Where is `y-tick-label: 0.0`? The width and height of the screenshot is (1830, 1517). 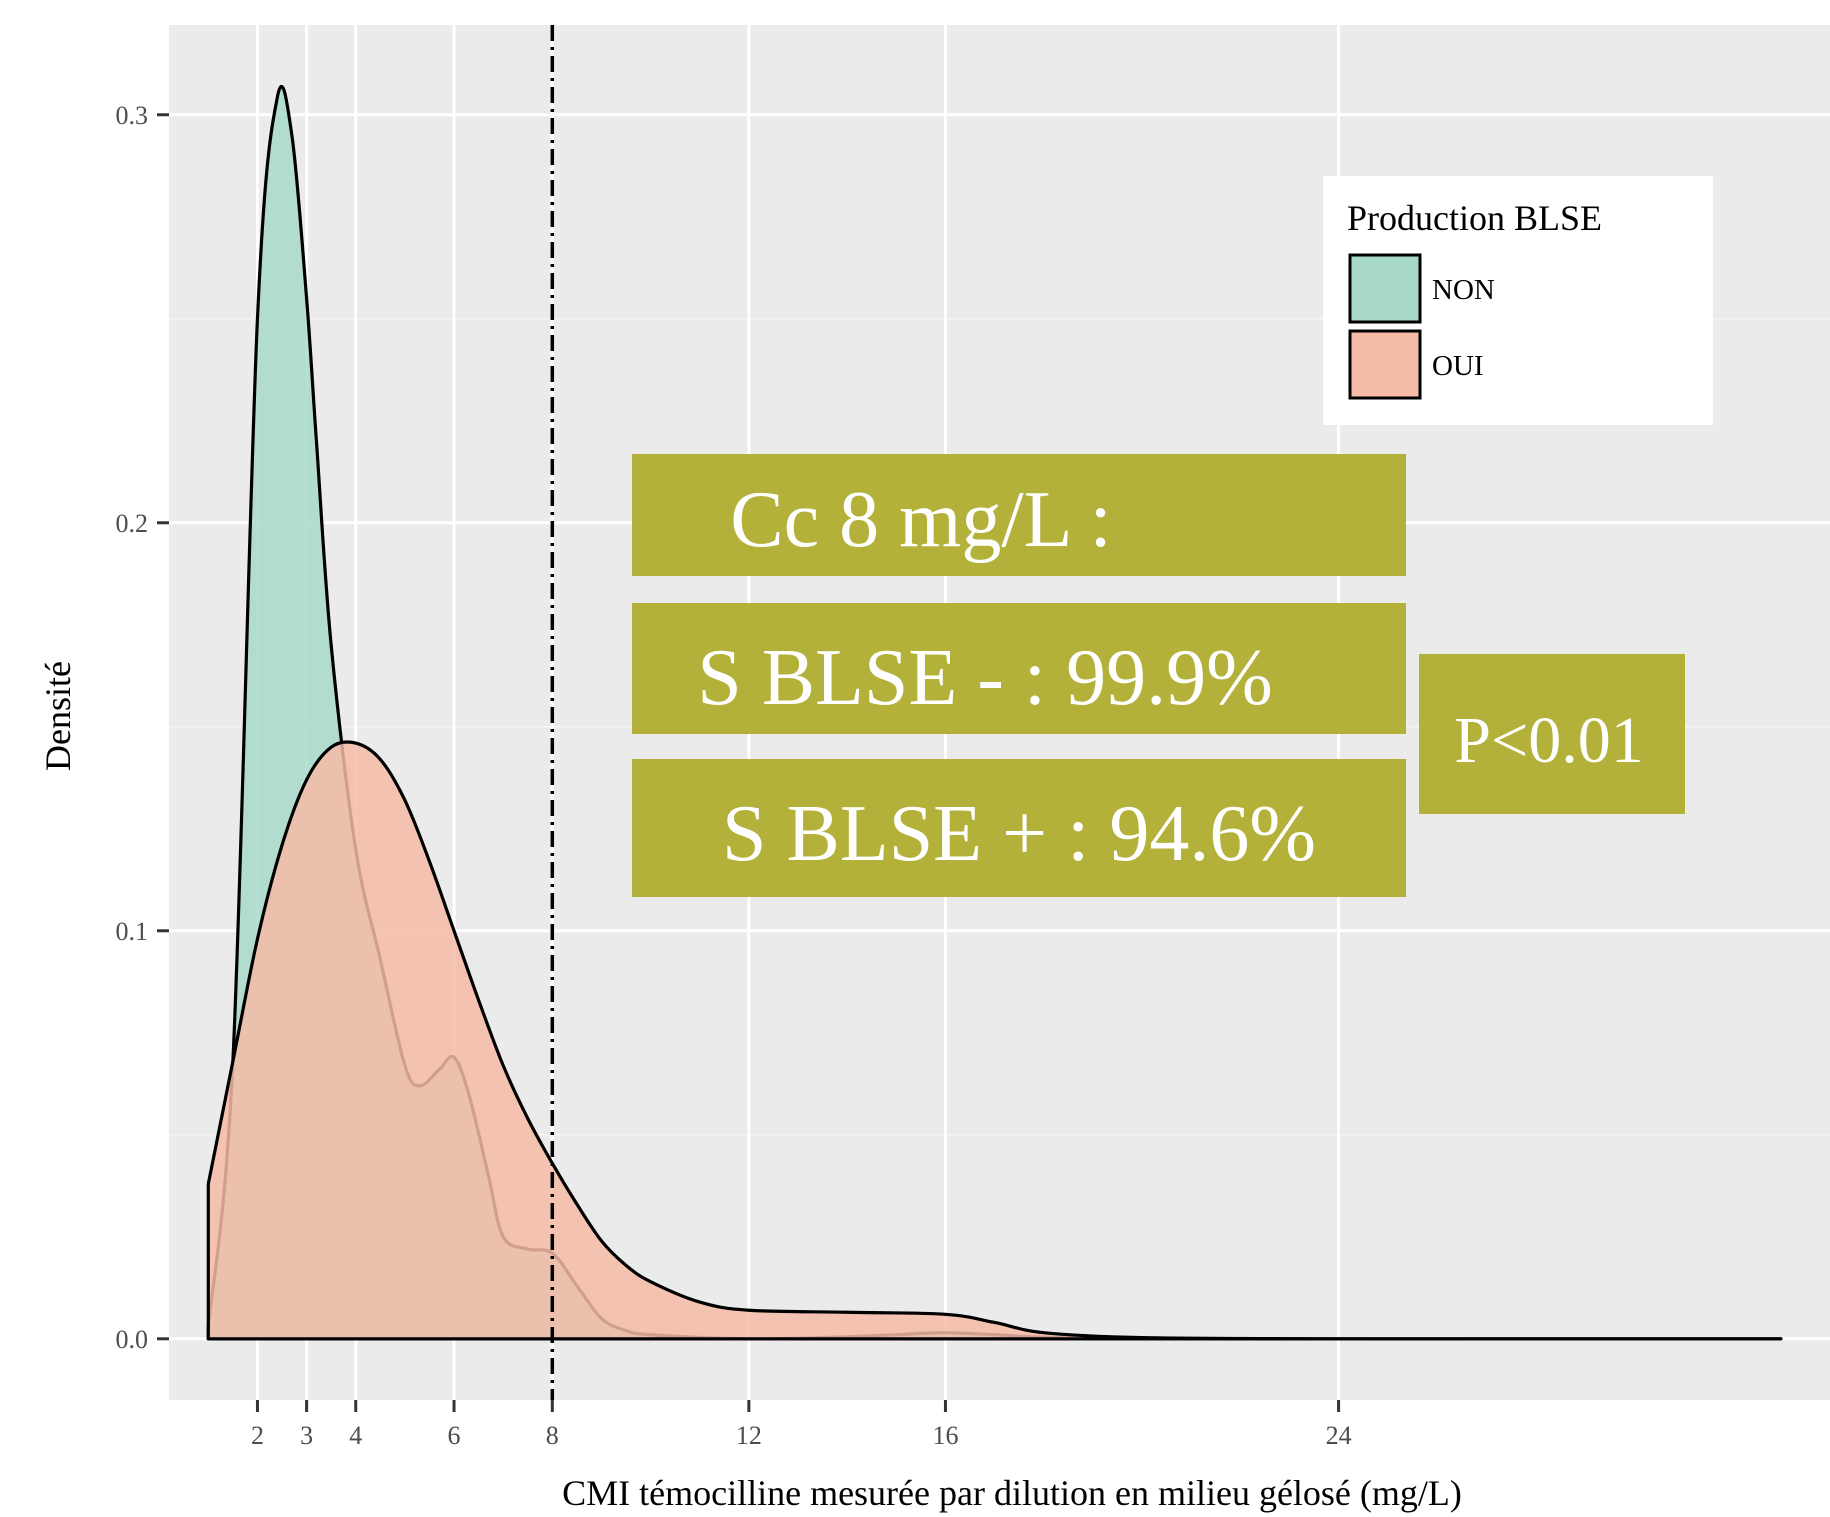
y-tick-label: 0.0 is located at coordinates (132, 1339).